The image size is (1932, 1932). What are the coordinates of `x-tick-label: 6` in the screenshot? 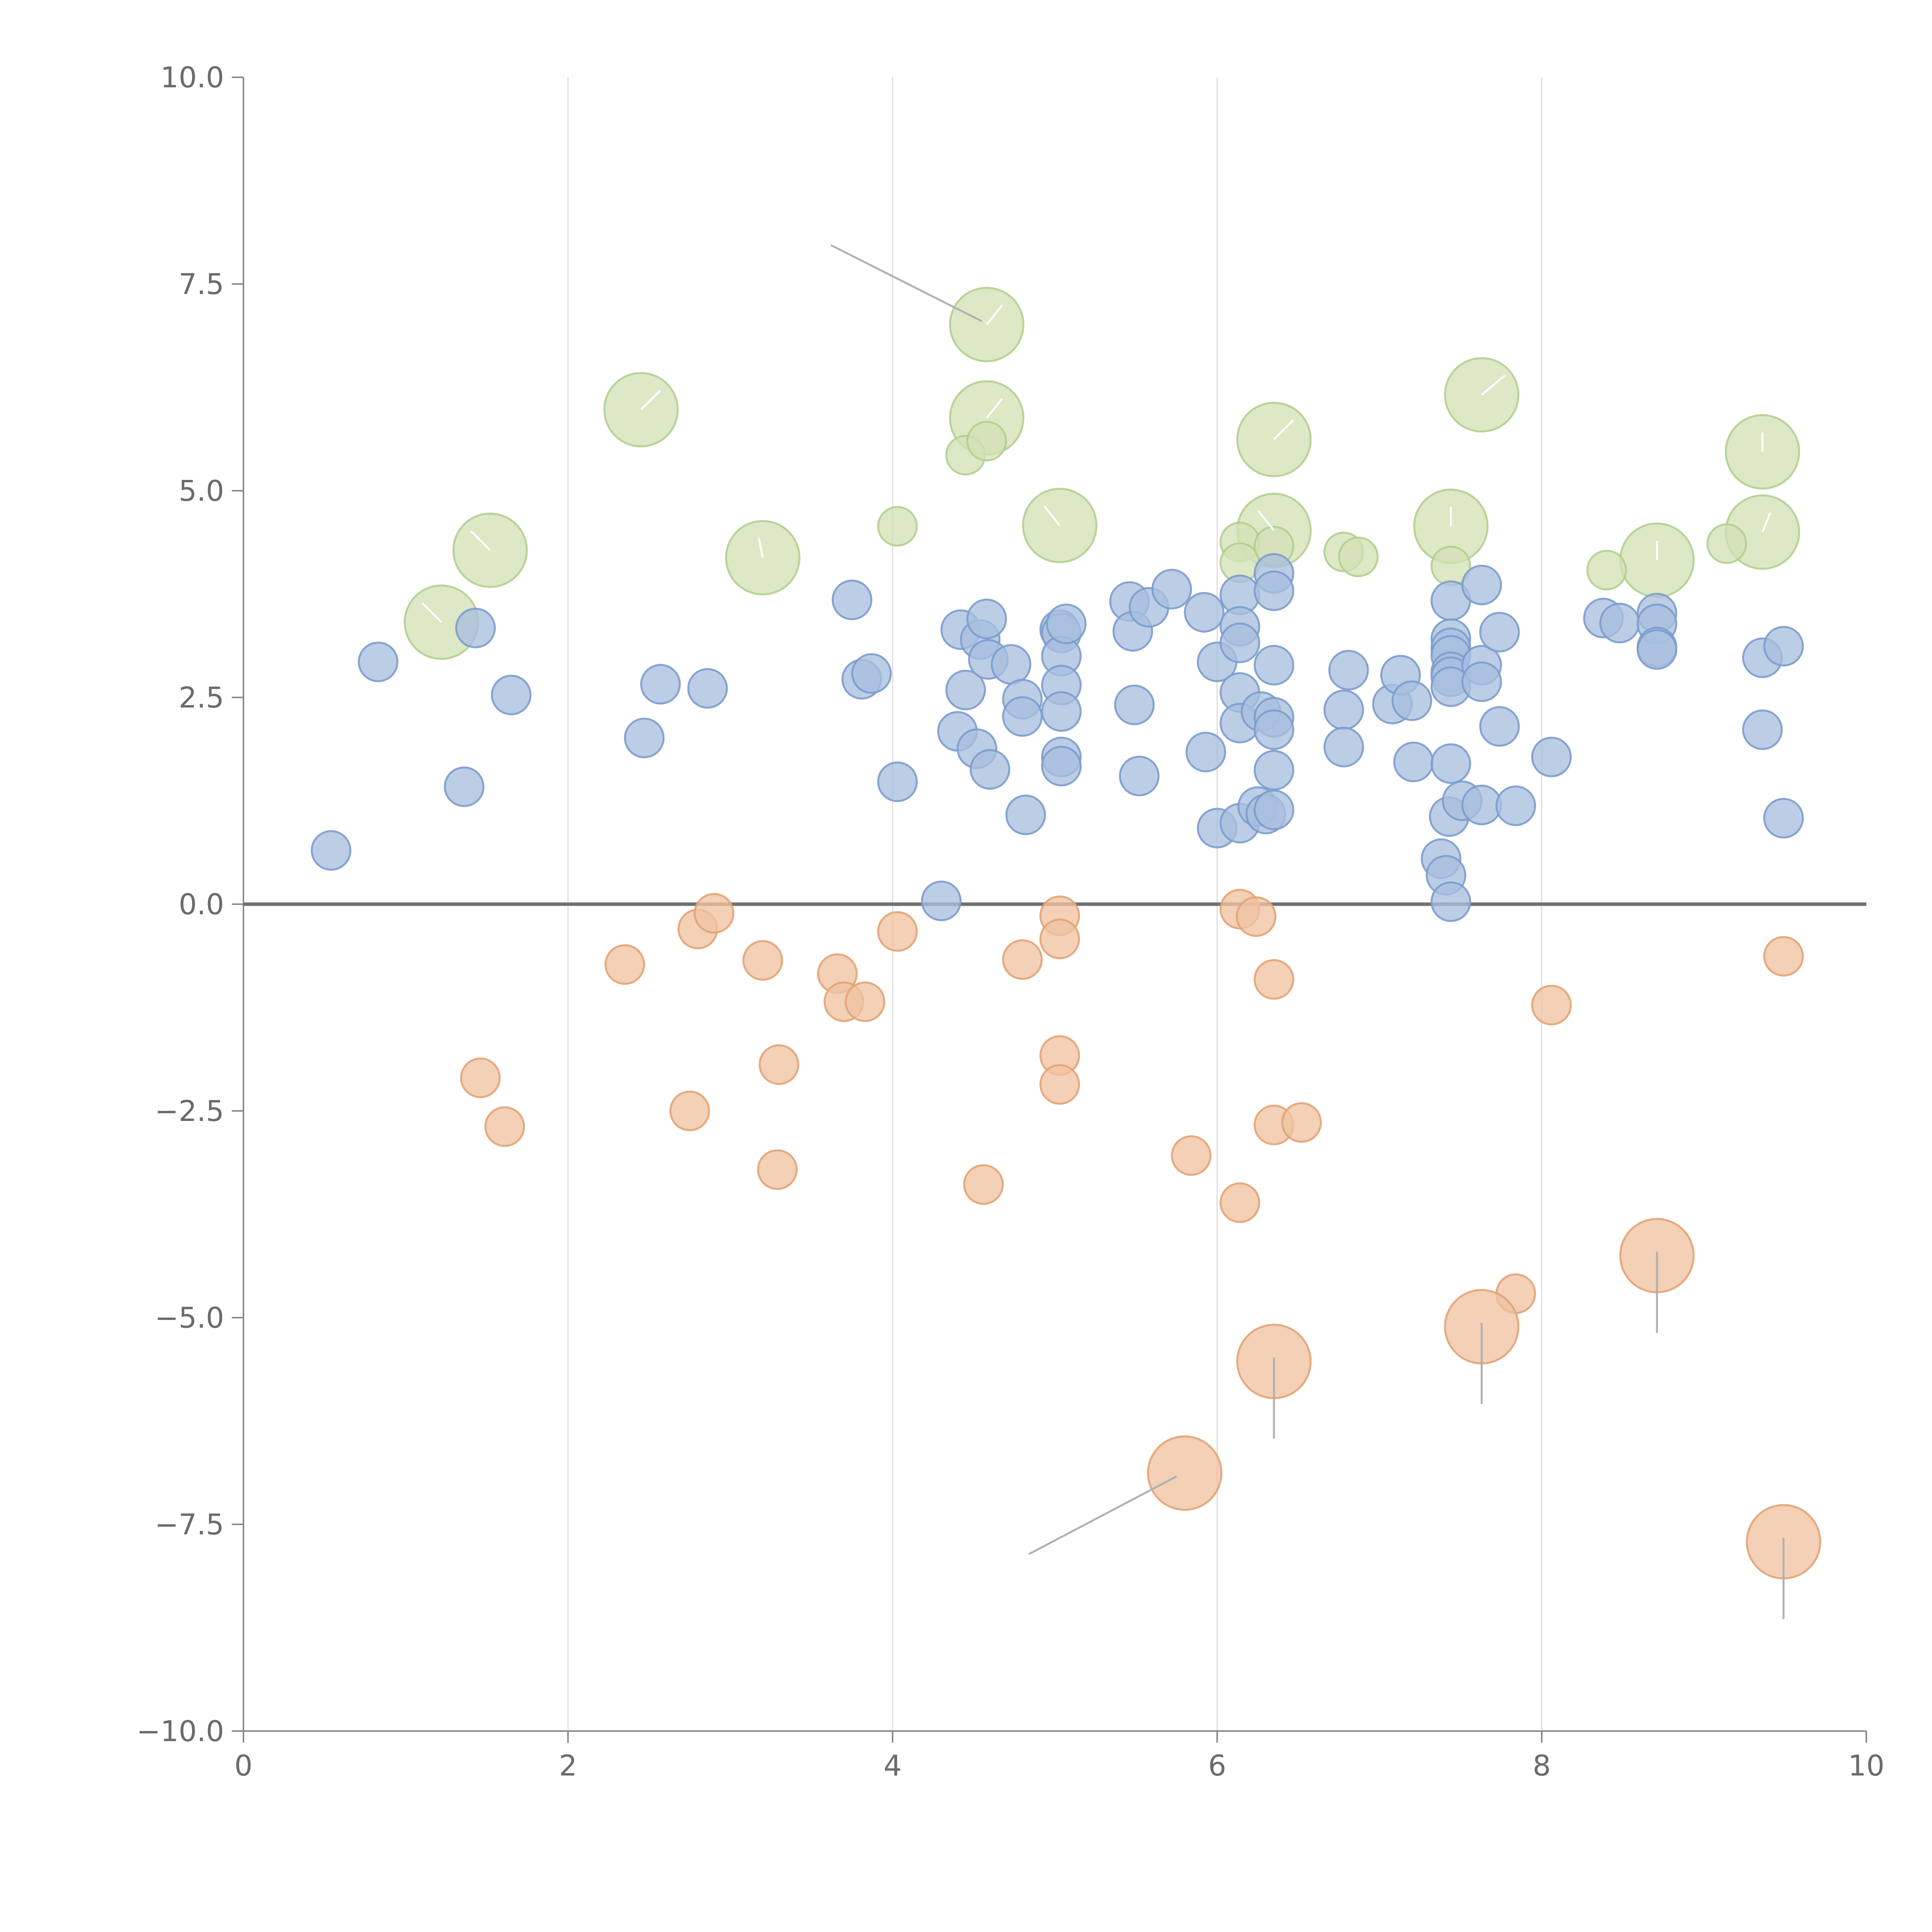 It's located at (1217, 1766).